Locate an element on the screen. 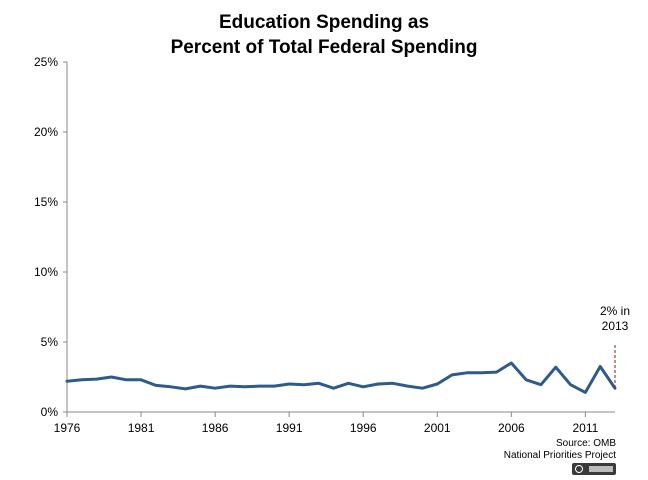  source-note: Source: OMB National Priorities Project is located at coordinates (560, 450).